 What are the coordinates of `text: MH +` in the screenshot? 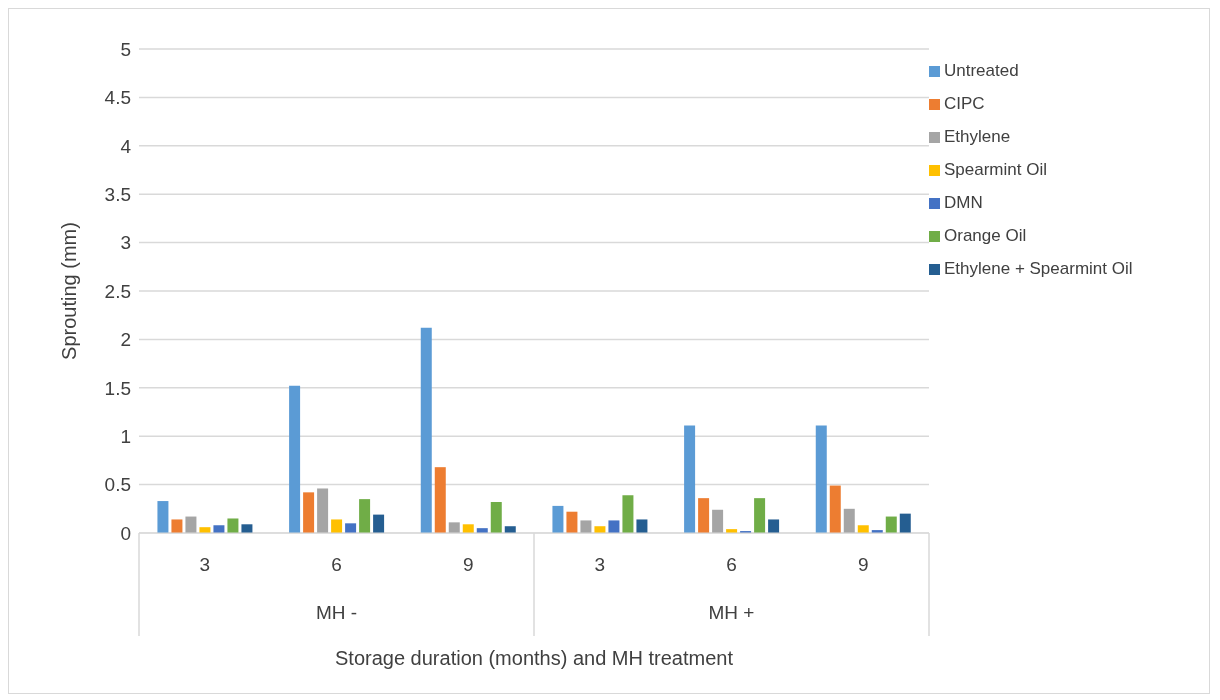 It's located at (731, 612).